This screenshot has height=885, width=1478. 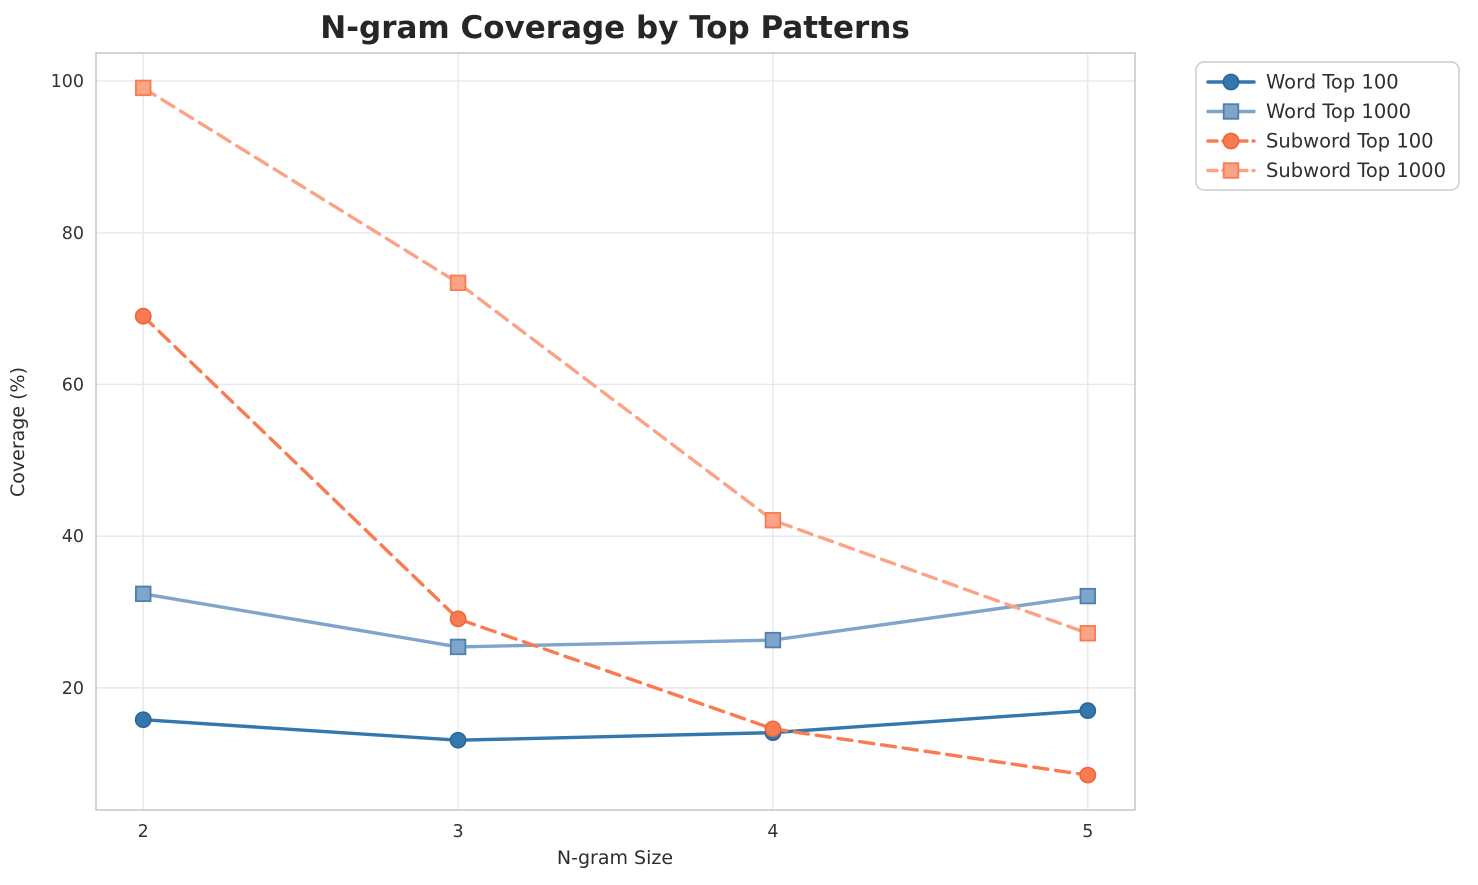 What do you see at coordinates (772, 832) in the screenshot?
I see `x-tick-label: 4` at bounding box center [772, 832].